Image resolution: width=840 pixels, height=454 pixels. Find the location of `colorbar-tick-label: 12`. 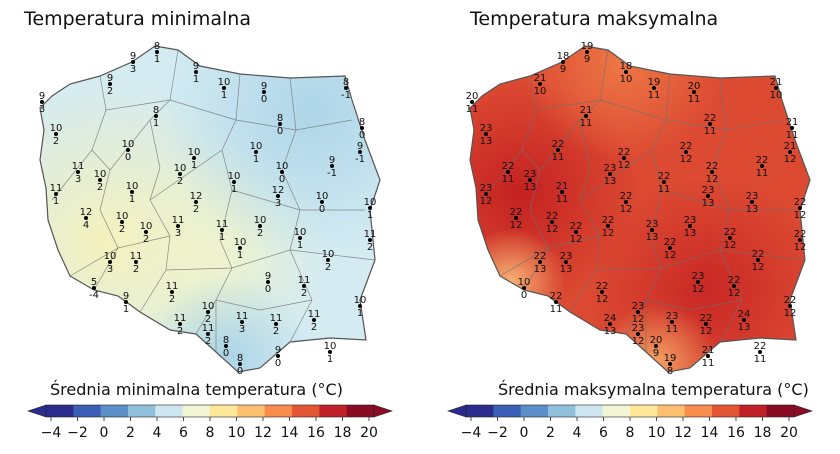

colorbar-tick-label: 12 is located at coordinates (683, 433).